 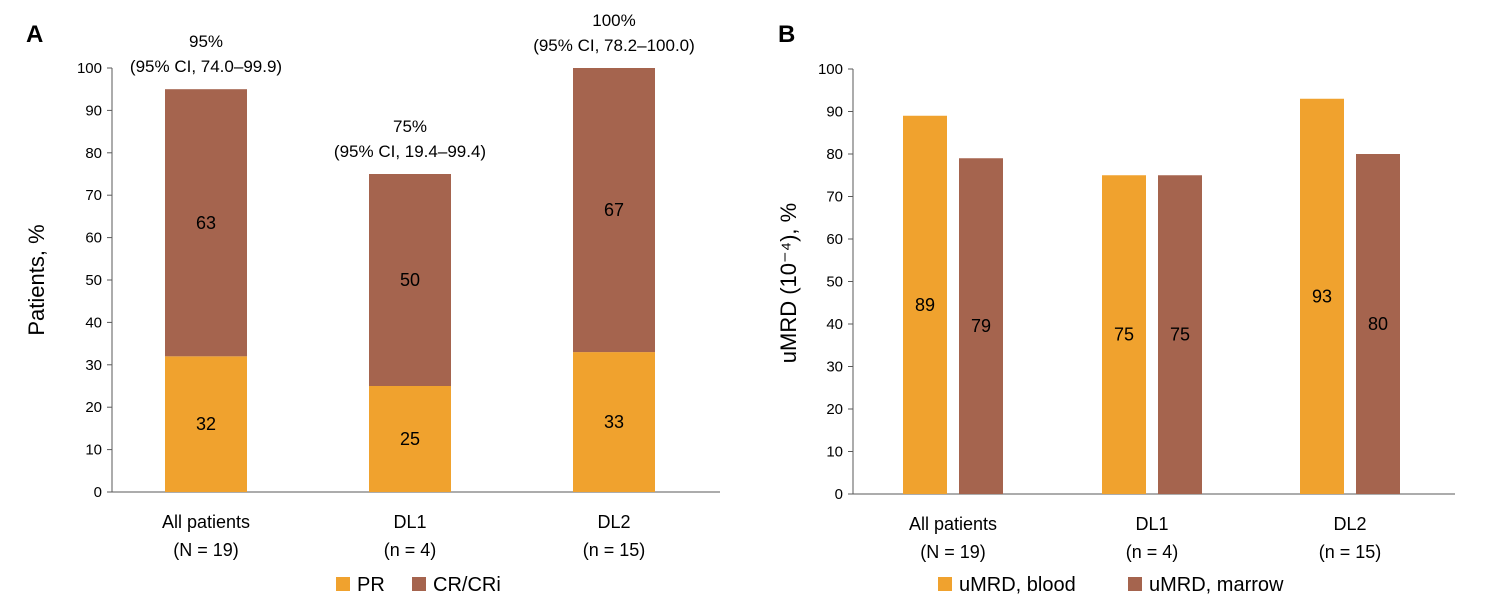 I want to click on data-label-umrd-blood: 75, so click(x=1124, y=335).